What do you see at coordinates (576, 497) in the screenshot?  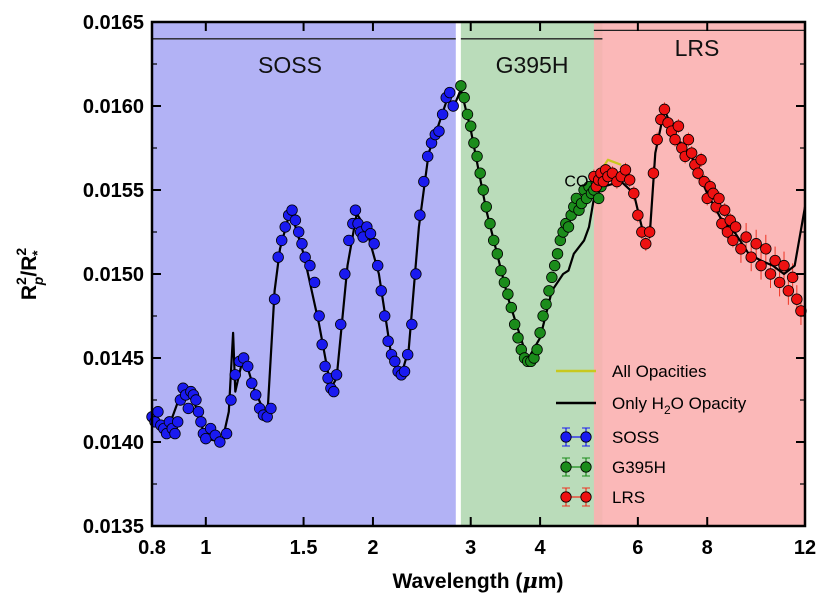 I see `legend-marker-lrs` at bounding box center [576, 497].